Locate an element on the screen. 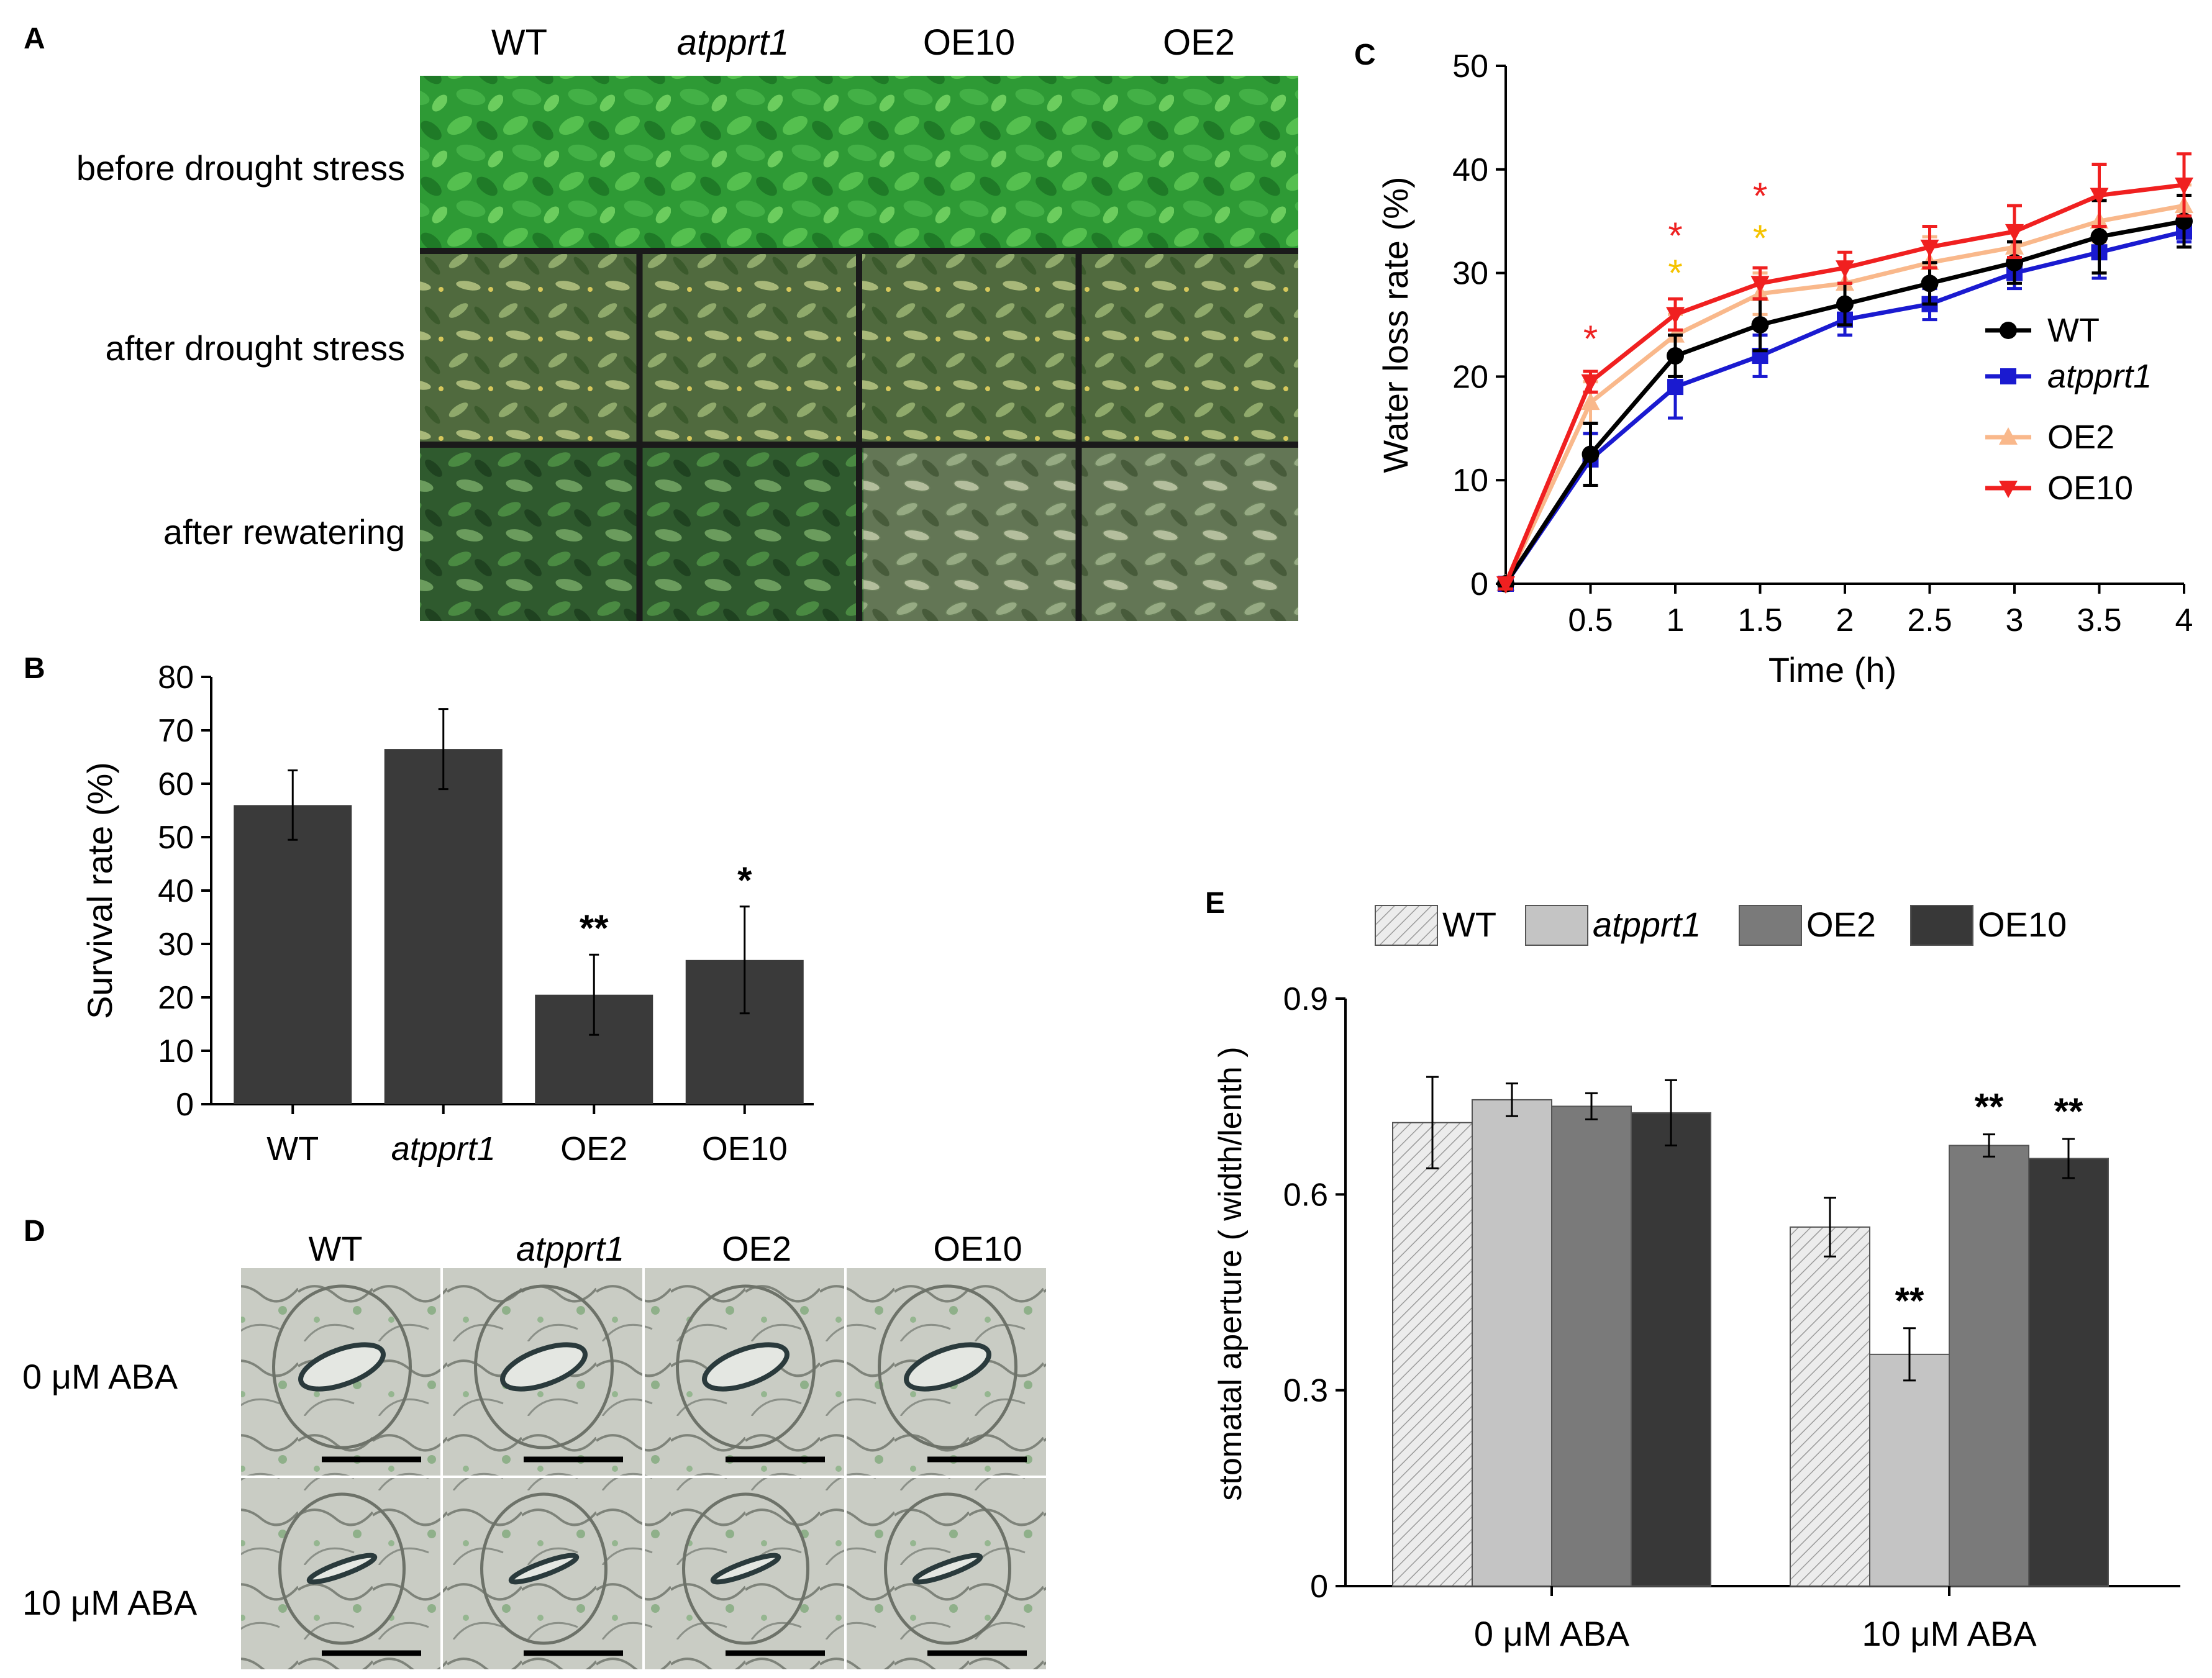 This screenshot has height=1678, width=2212. legend-swatch-WT is located at coordinates (1406, 925).